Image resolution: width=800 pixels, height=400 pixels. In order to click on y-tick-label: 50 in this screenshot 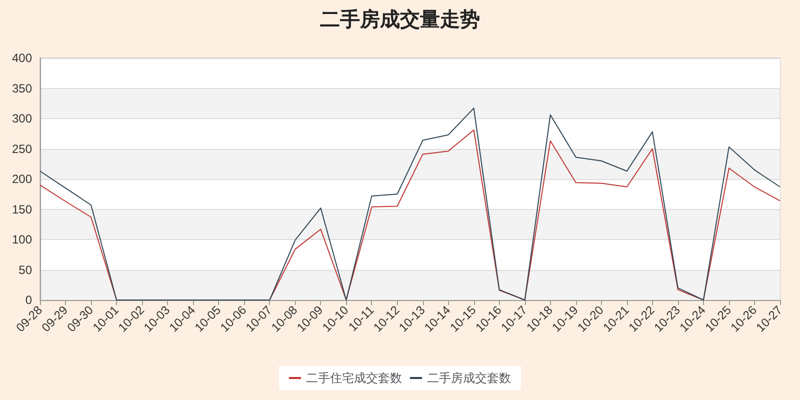, I will do `click(25, 269)`.